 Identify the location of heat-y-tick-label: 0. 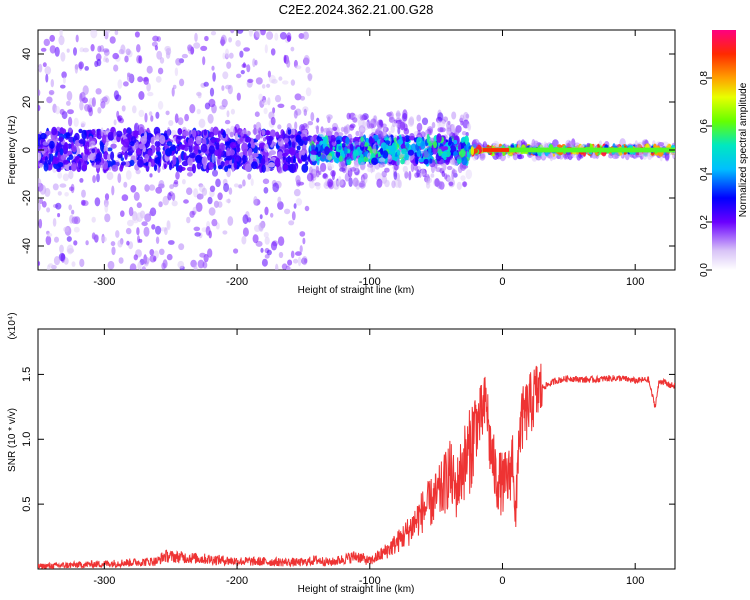
(27, 150).